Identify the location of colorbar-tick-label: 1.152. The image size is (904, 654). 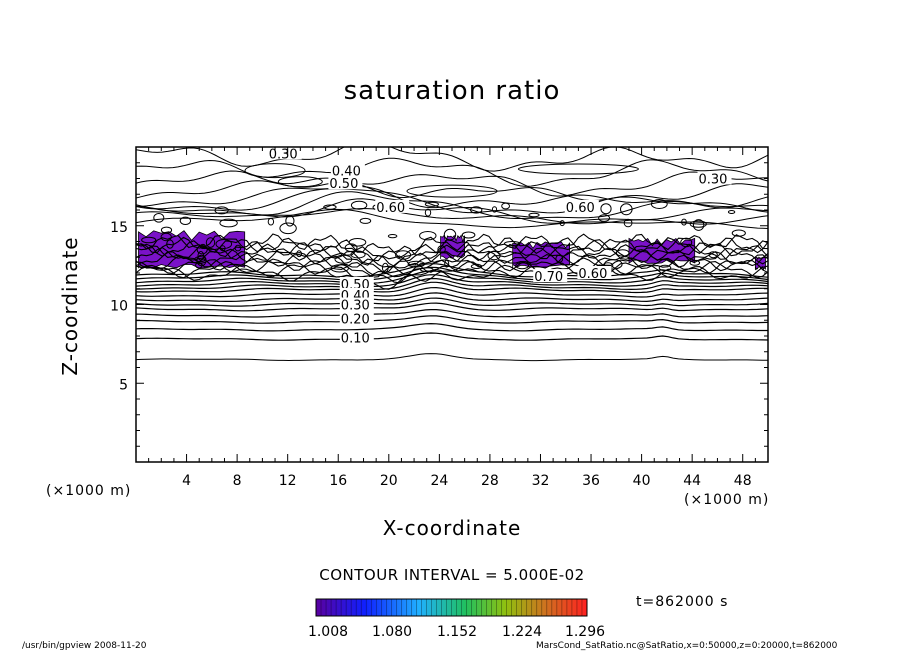
(457, 632).